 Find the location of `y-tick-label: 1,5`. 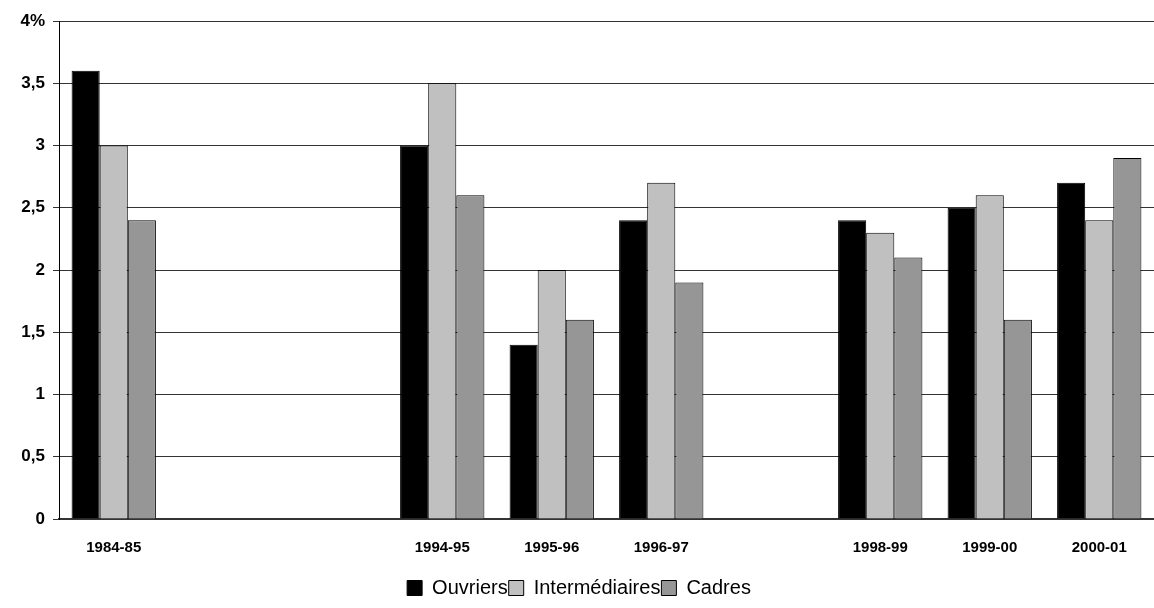

y-tick-label: 1,5 is located at coordinates (33, 331).